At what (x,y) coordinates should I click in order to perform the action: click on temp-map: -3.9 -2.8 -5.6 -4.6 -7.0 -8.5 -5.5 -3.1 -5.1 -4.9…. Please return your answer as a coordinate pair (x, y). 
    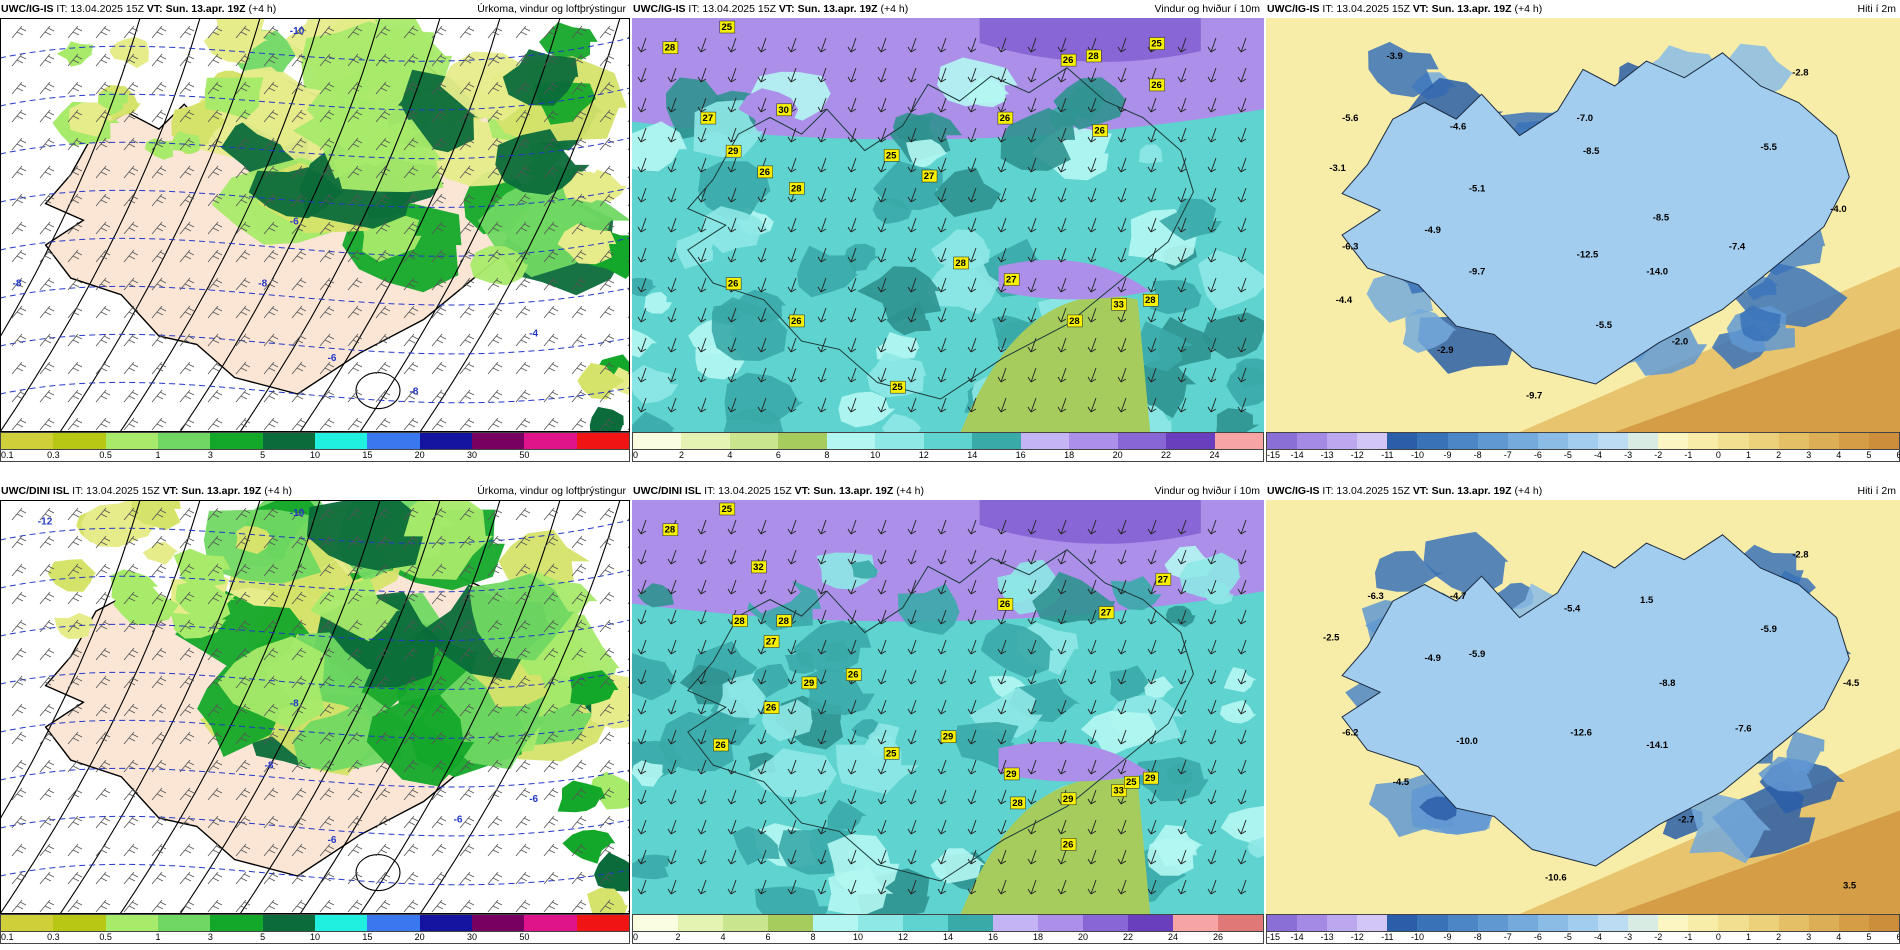
    Looking at the image, I should click on (1583, 225).